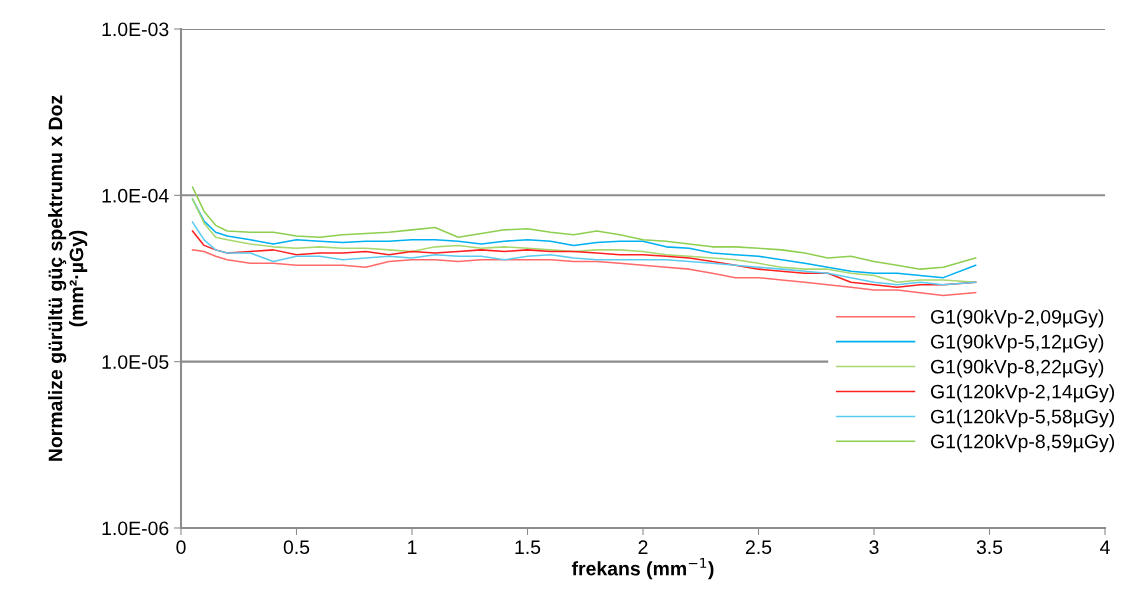  I want to click on y-tick-label: 1.0E-06, so click(135, 528).